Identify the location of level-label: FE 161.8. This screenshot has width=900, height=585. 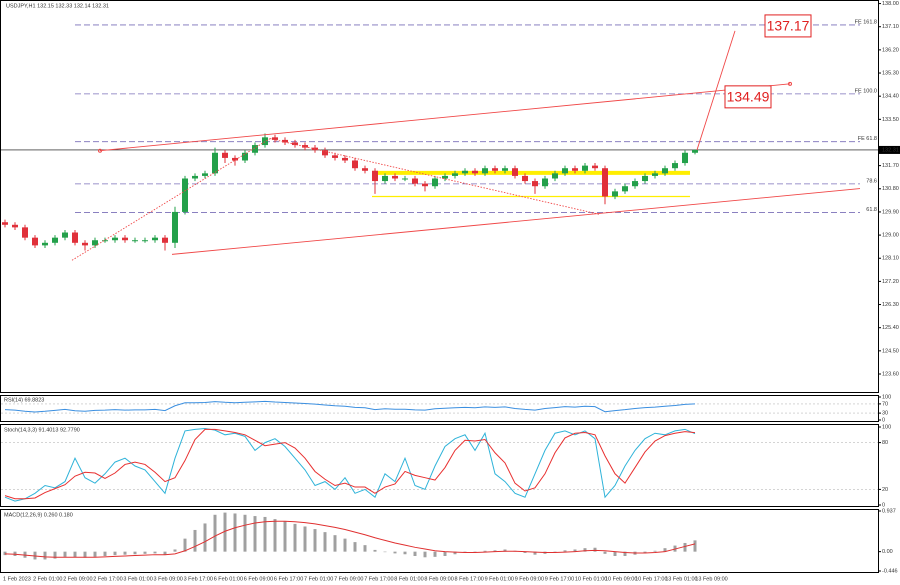
(866, 22).